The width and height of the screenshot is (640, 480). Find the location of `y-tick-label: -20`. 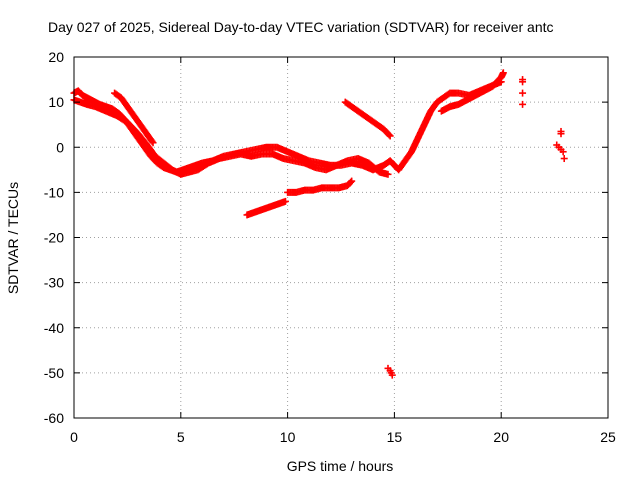

y-tick-label: -20 is located at coordinates (54, 238).